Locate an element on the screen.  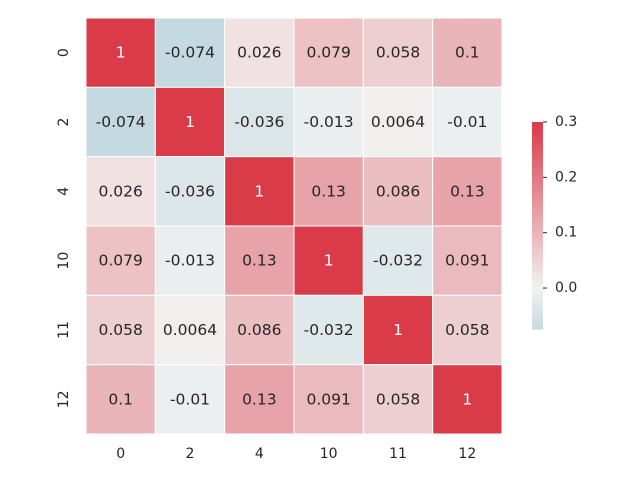
cell-value-label-r3-c1: -0.013 is located at coordinates (190, 261).